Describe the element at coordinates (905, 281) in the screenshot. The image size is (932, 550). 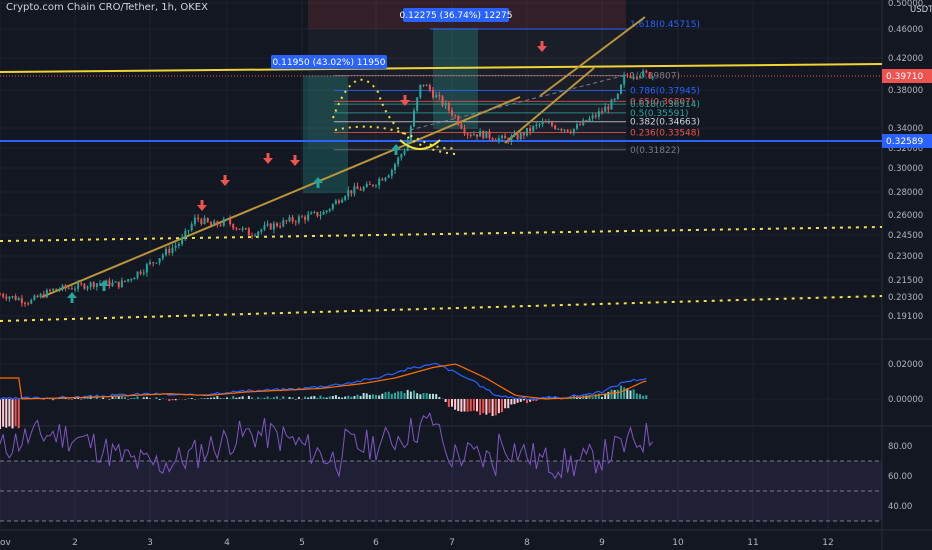
I see `price-tick: 0.21500` at that location.